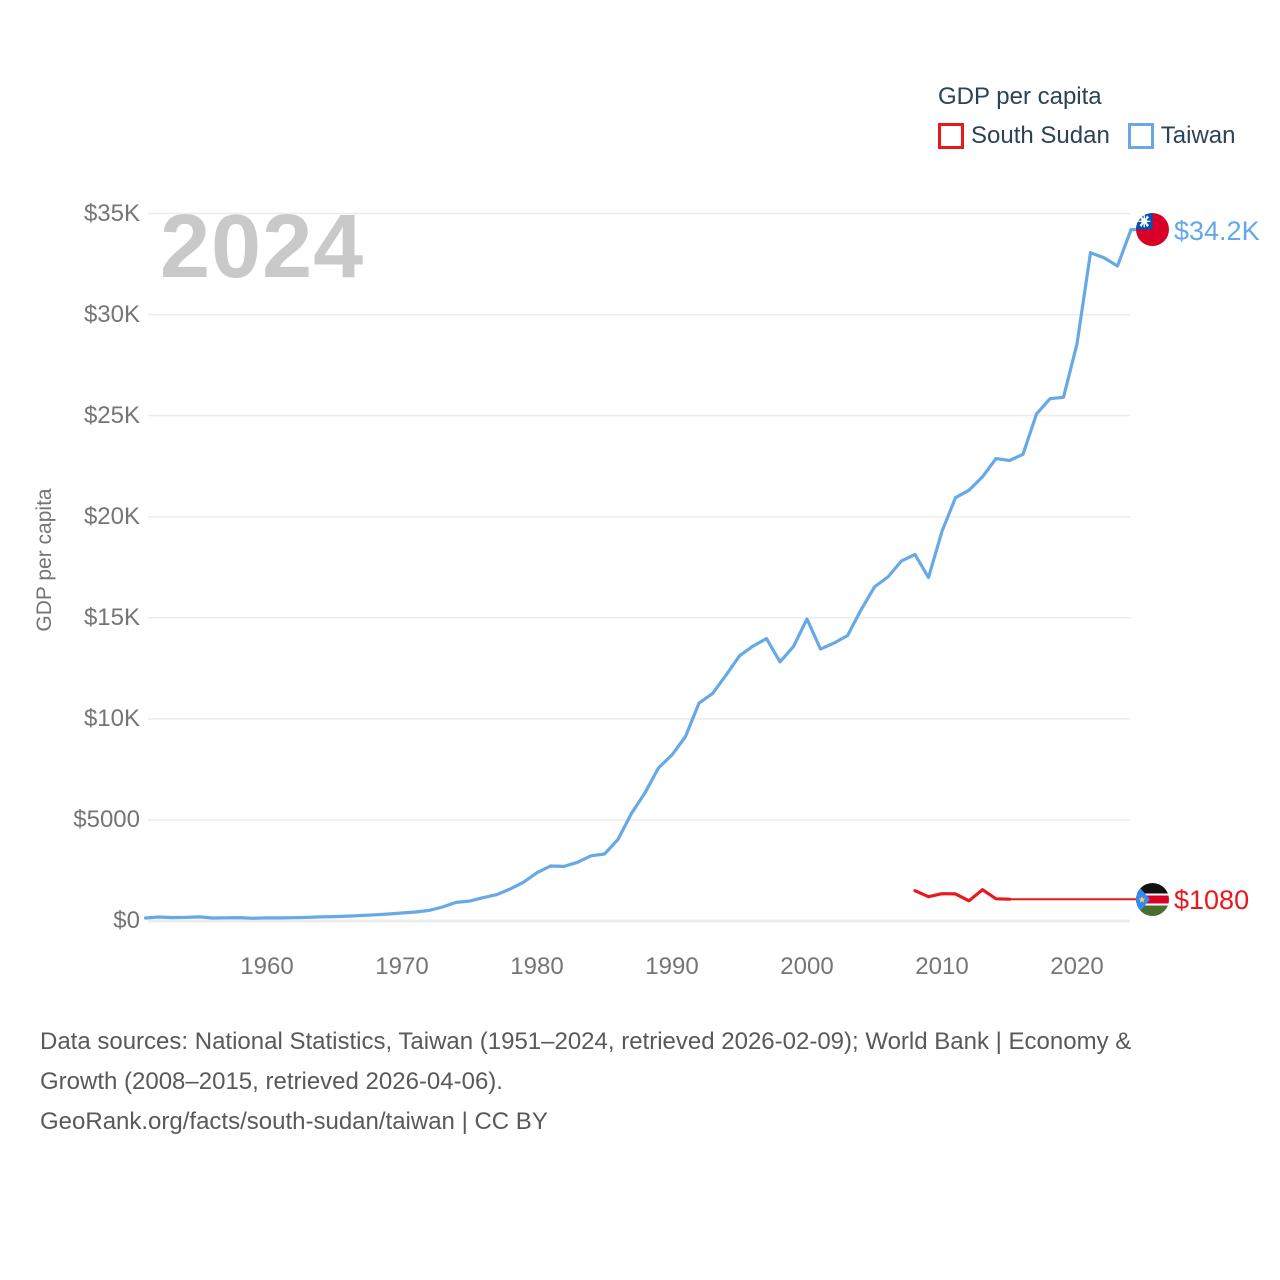 Image resolution: width=1280 pixels, height=1280 pixels. Describe the element at coordinates (1020, 96) in the screenshot. I see `legend-title: GDP per capita` at that location.